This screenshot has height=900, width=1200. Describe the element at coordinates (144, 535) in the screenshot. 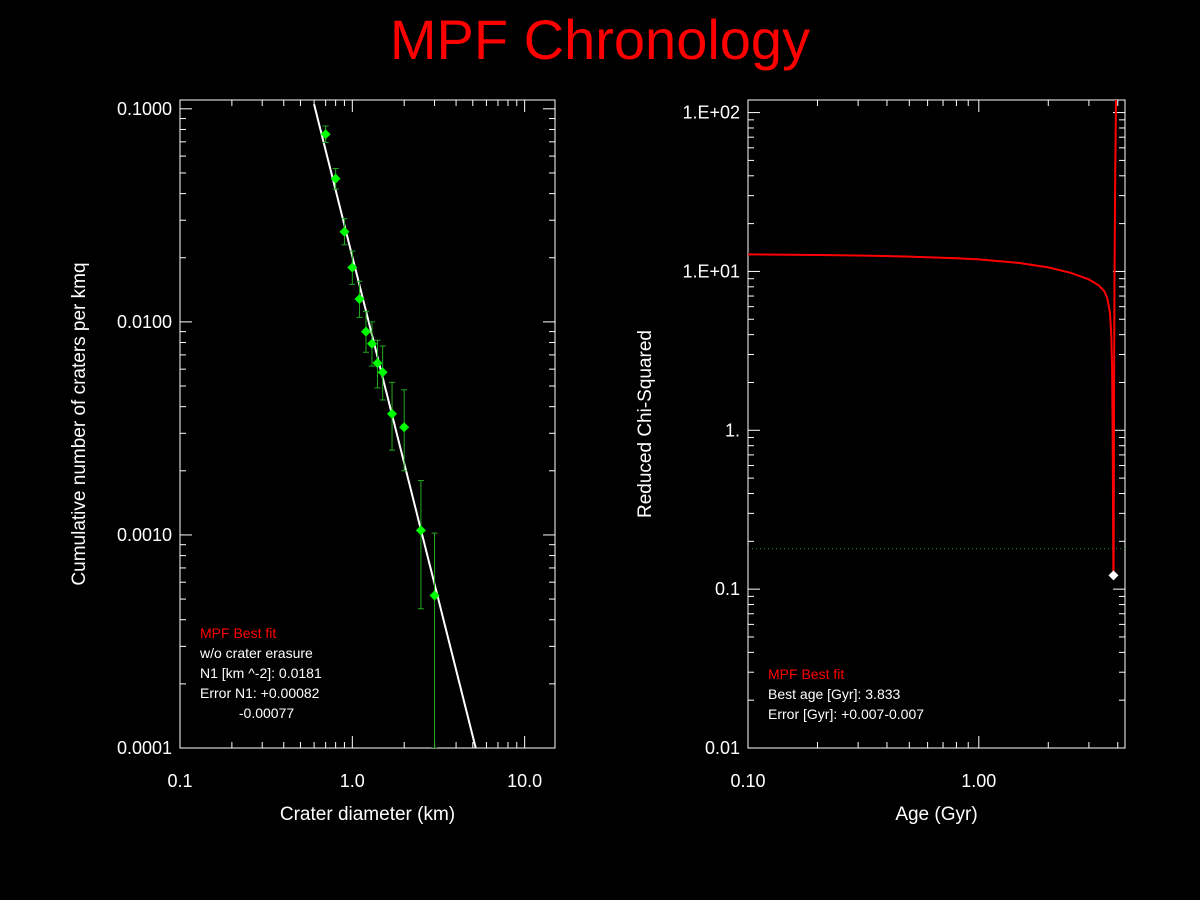

I see `y-tick-label: 0.0010` at that location.